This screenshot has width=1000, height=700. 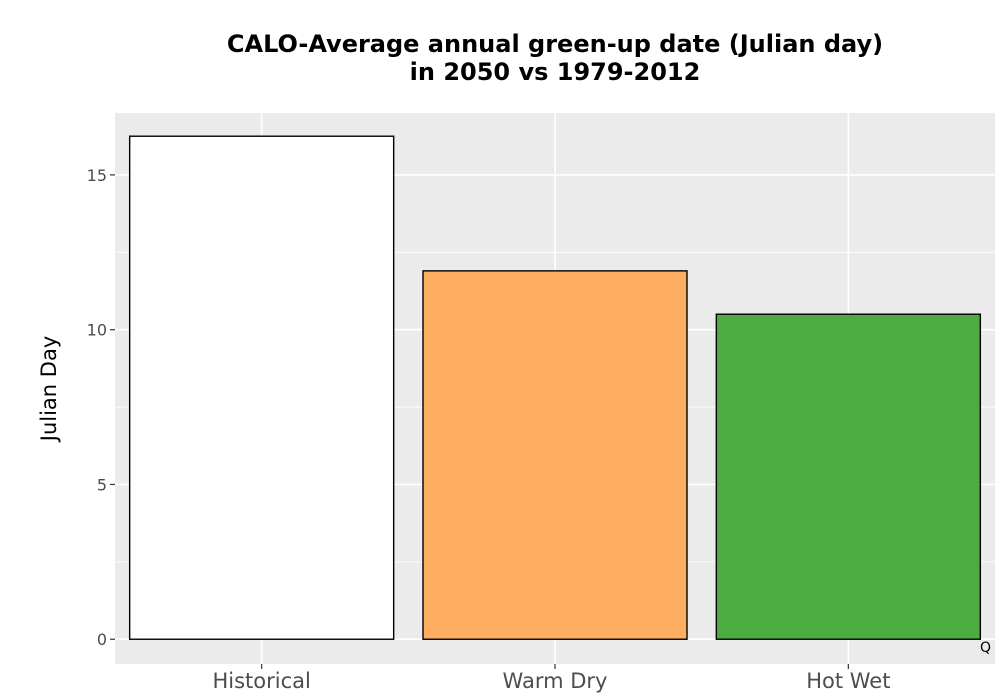 What do you see at coordinates (97, 330) in the screenshot?
I see `y-tick-label: 10` at bounding box center [97, 330].